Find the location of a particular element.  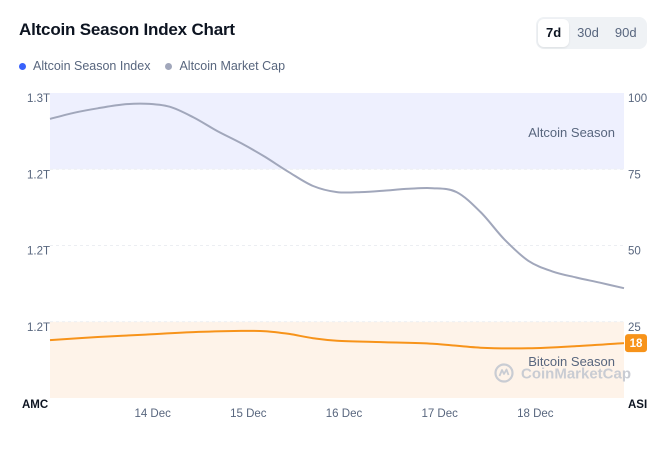

right-axis-tick-label: 25 is located at coordinates (634, 328).